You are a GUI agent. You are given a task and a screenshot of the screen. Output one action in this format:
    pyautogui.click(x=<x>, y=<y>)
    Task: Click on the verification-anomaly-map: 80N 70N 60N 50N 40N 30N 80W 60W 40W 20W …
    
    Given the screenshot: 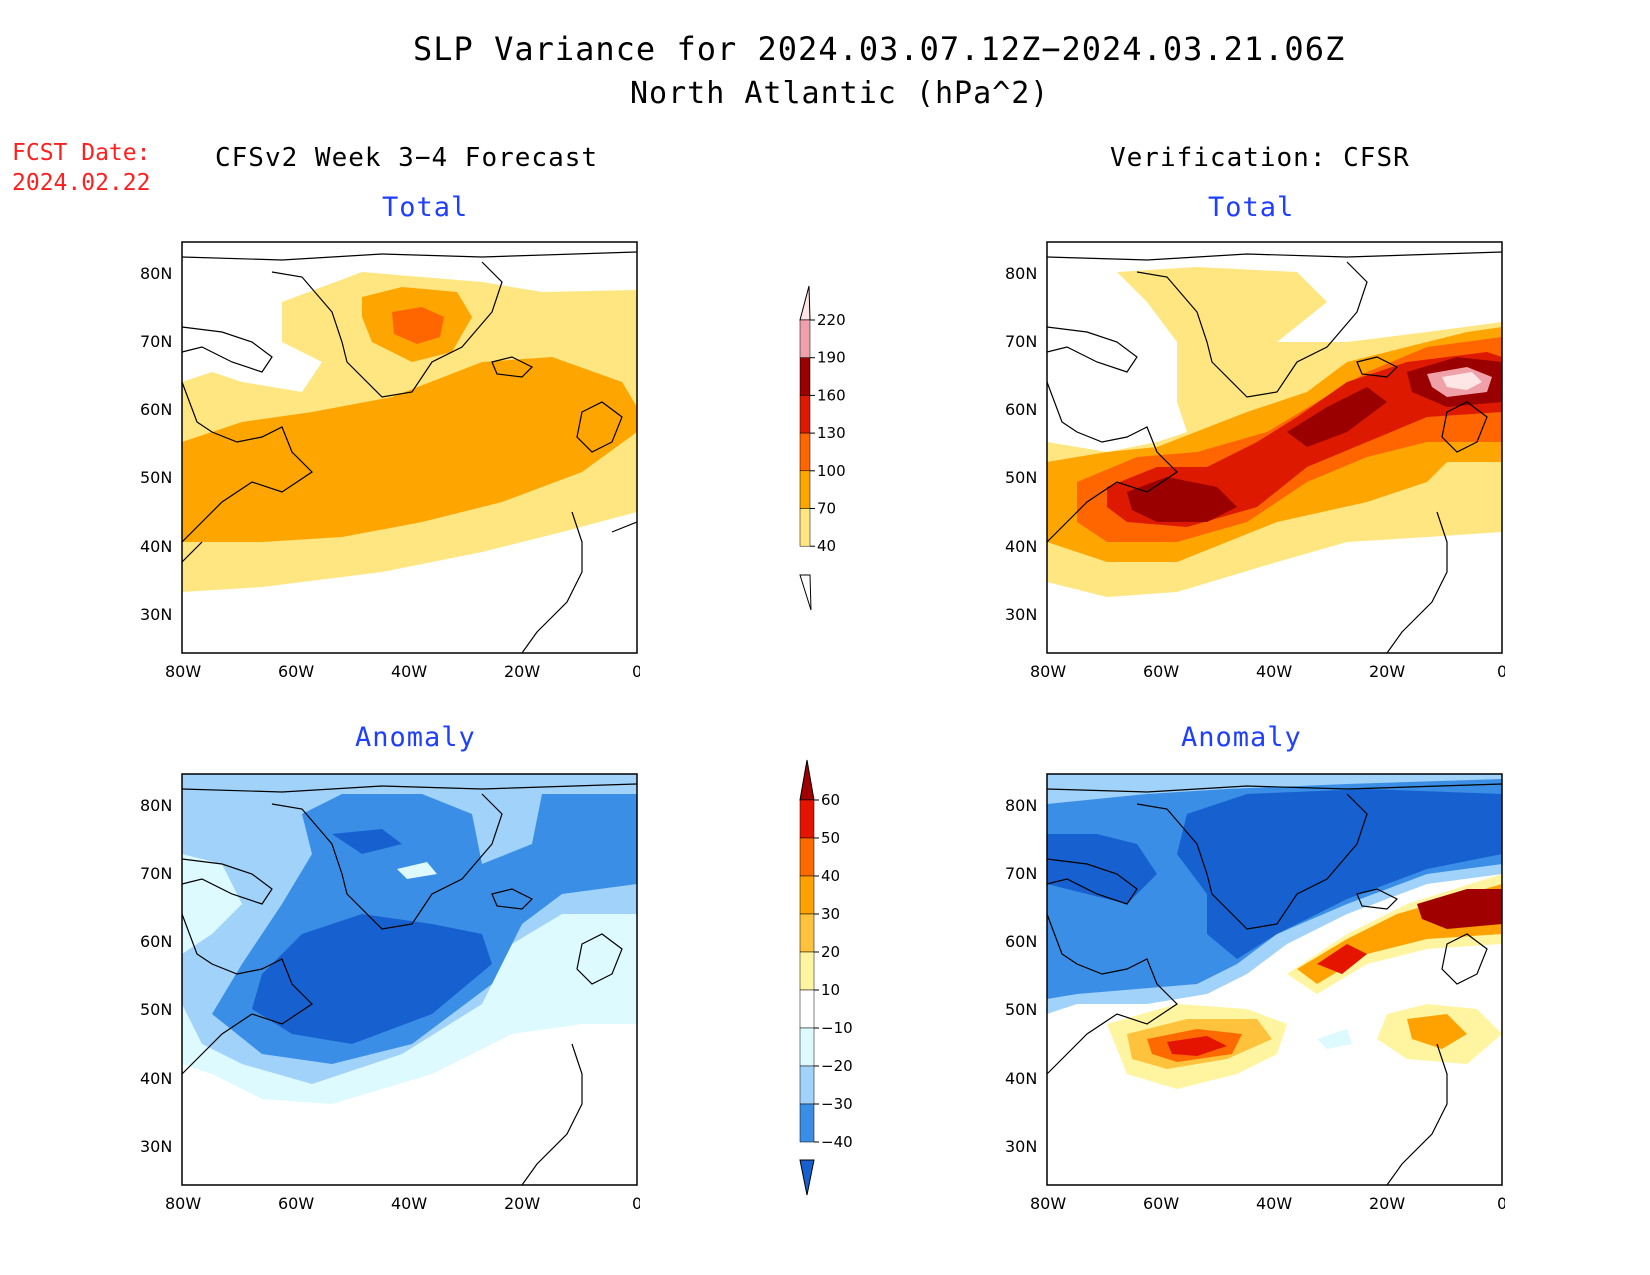 What is the action you would take?
    pyautogui.click(x=1246, y=1000)
    